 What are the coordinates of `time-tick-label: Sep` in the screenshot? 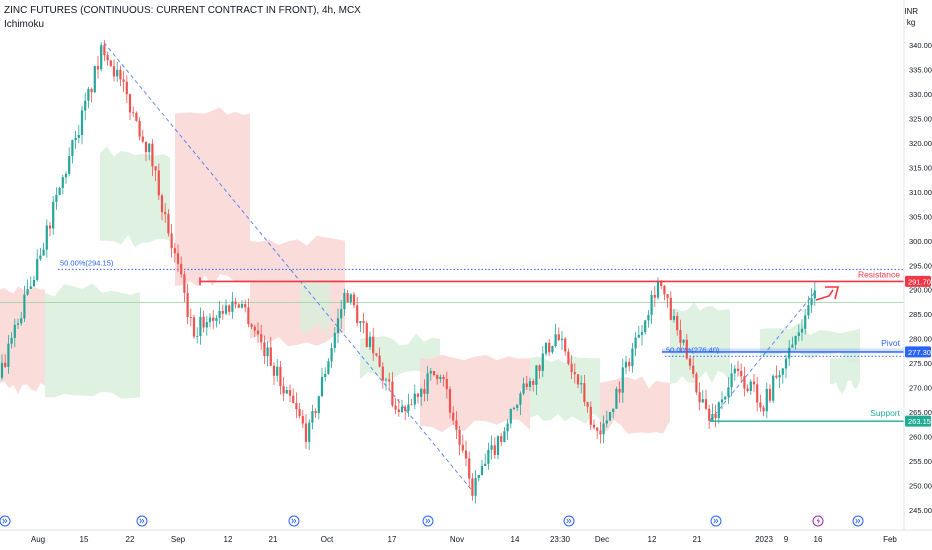 It's located at (178, 539).